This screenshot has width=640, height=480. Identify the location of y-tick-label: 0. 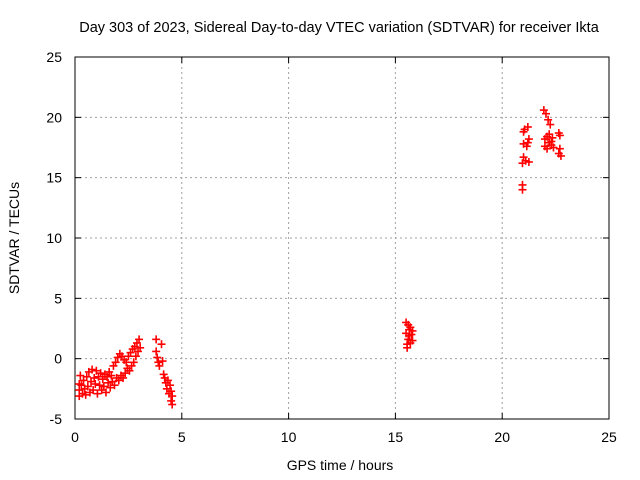
(58, 359).